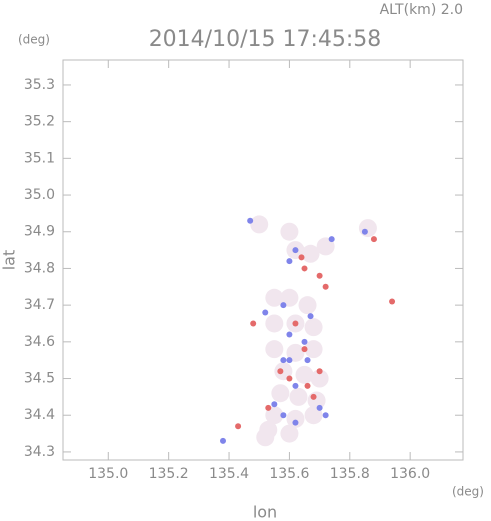 This screenshot has width=491, height=521. Describe the element at coordinates (39, 268) in the screenshot. I see `y-tick-label: 34.8` at that location.